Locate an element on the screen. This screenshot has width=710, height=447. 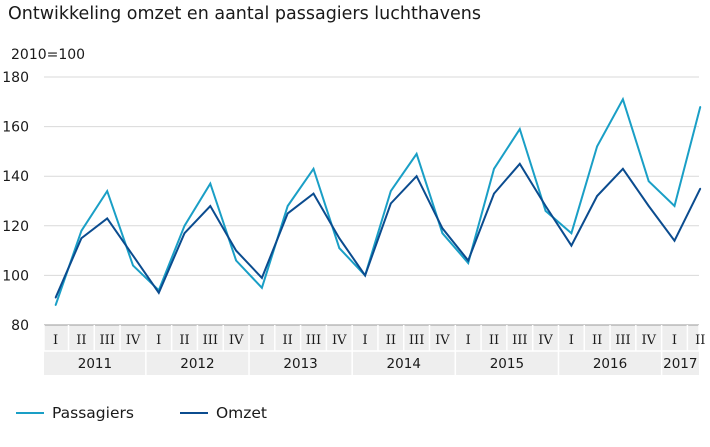
year-label-2015: 2015 is located at coordinates (507, 364).